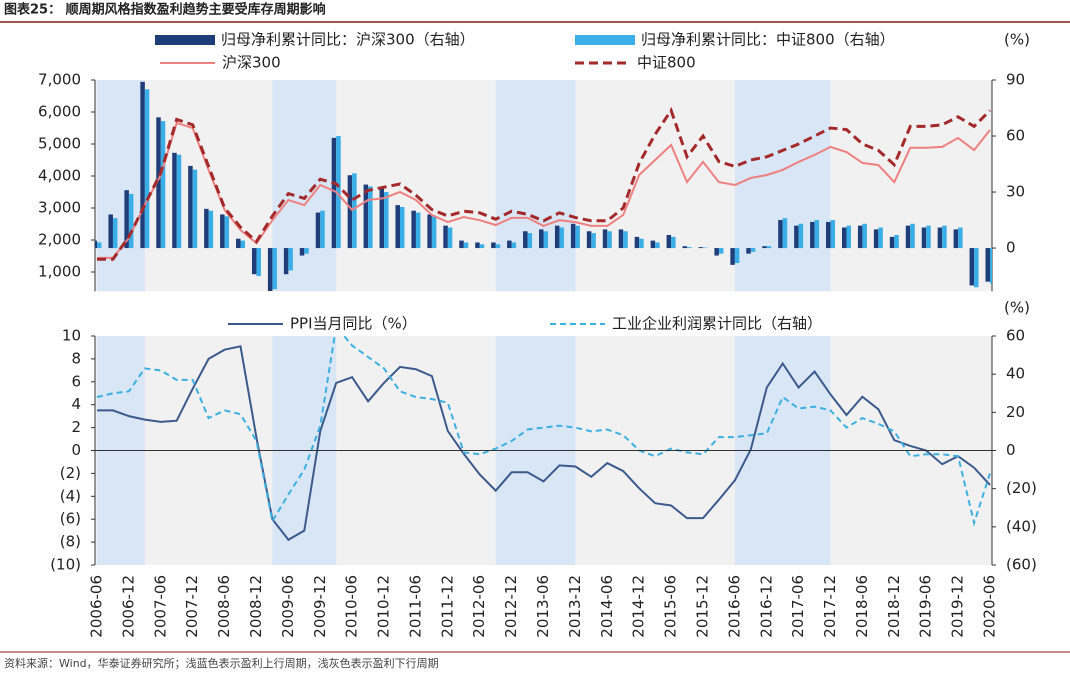 The width and height of the screenshot is (1070, 675). I want to click on y-tick-label: 2, so click(76, 427).